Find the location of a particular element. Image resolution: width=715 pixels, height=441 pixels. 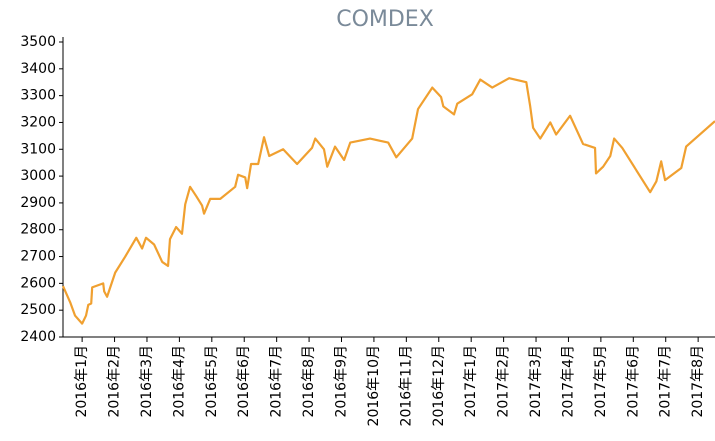

y-tick-label: 2700 is located at coordinates (38, 257).